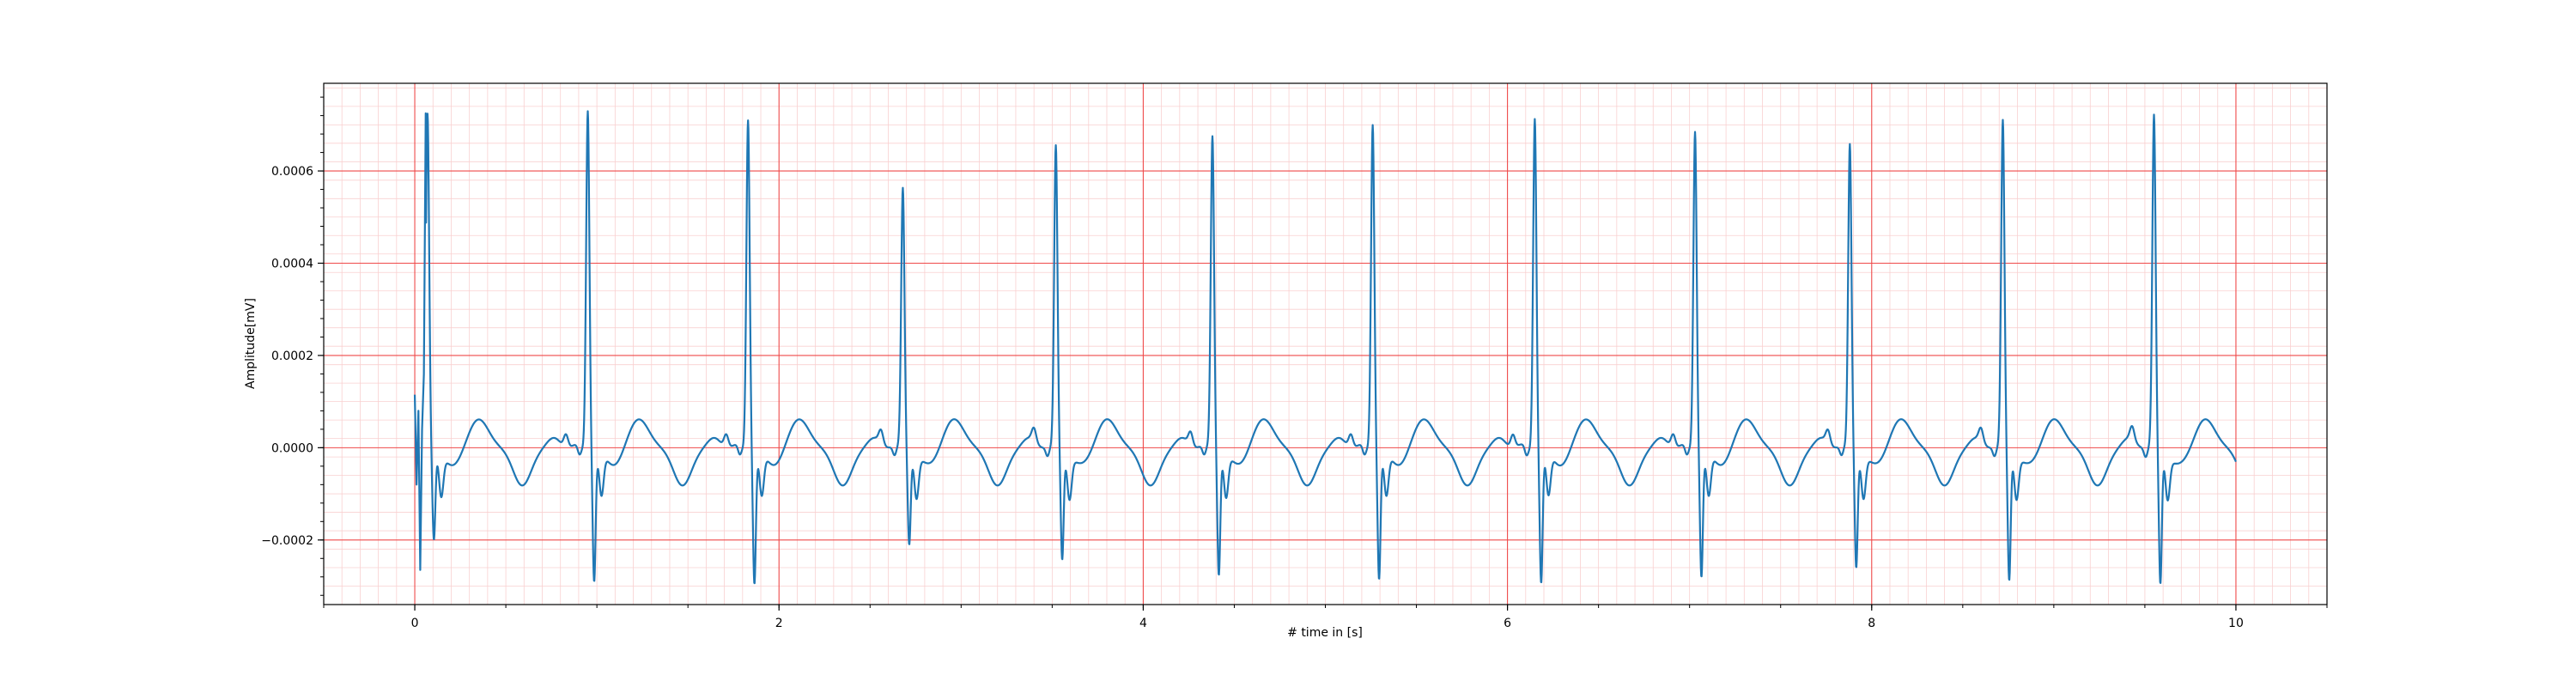 This screenshot has height=687, width=2576. What do you see at coordinates (1872, 623) in the screenshot?
I see `x-tick-label: 8` at bounding box center [1872, 623].